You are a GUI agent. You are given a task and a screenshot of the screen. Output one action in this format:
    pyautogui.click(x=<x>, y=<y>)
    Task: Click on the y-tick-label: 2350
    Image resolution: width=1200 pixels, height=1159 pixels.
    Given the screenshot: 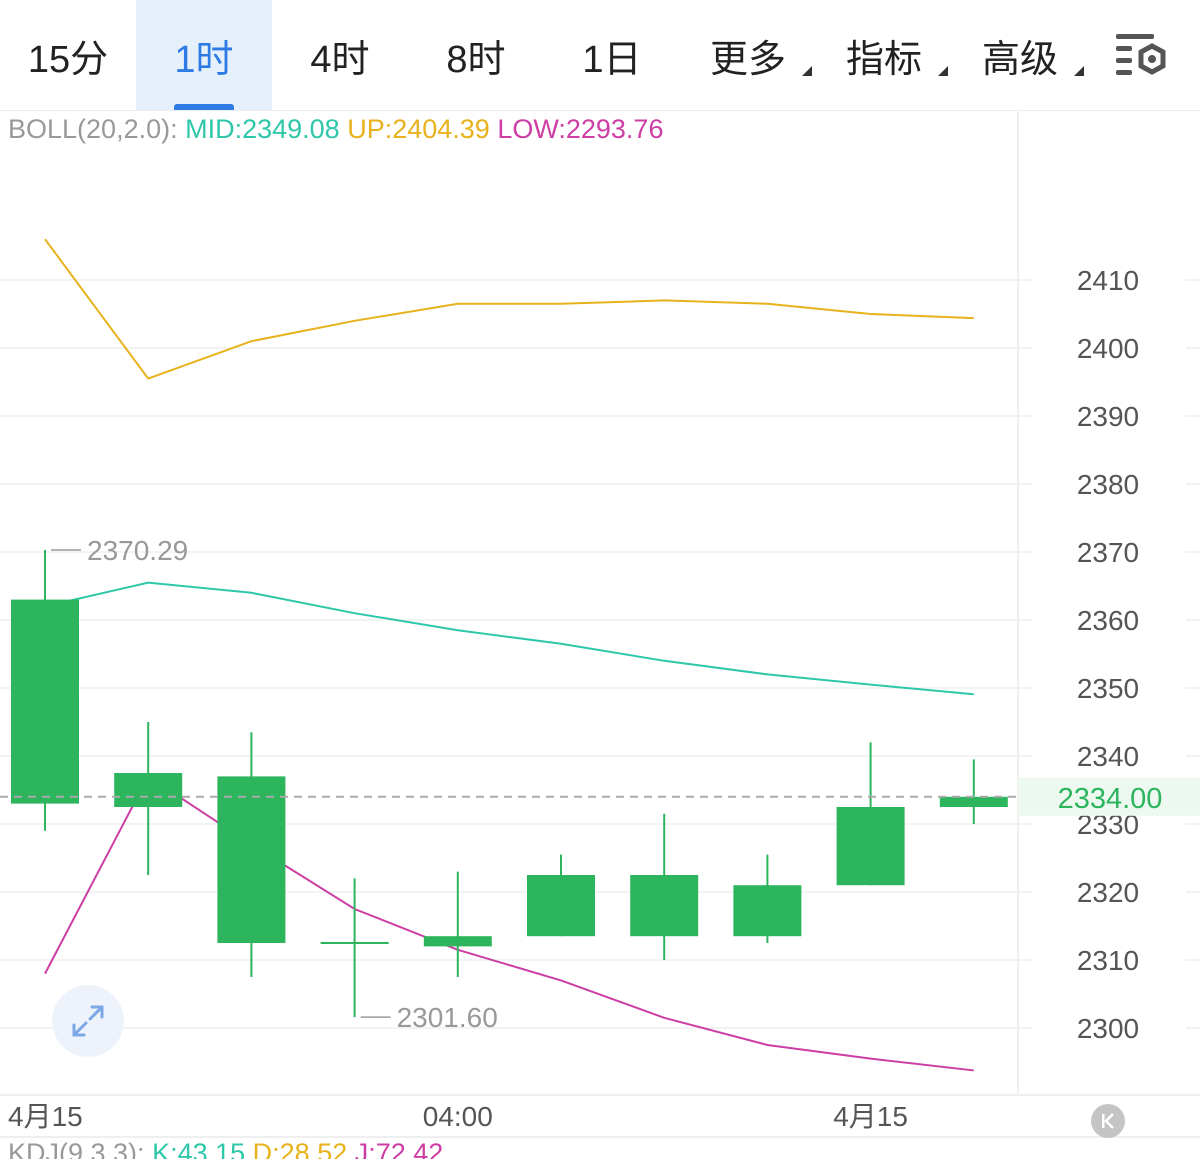 What is the action you would take?
    pyautogui.click(x=1108, y=688)
    